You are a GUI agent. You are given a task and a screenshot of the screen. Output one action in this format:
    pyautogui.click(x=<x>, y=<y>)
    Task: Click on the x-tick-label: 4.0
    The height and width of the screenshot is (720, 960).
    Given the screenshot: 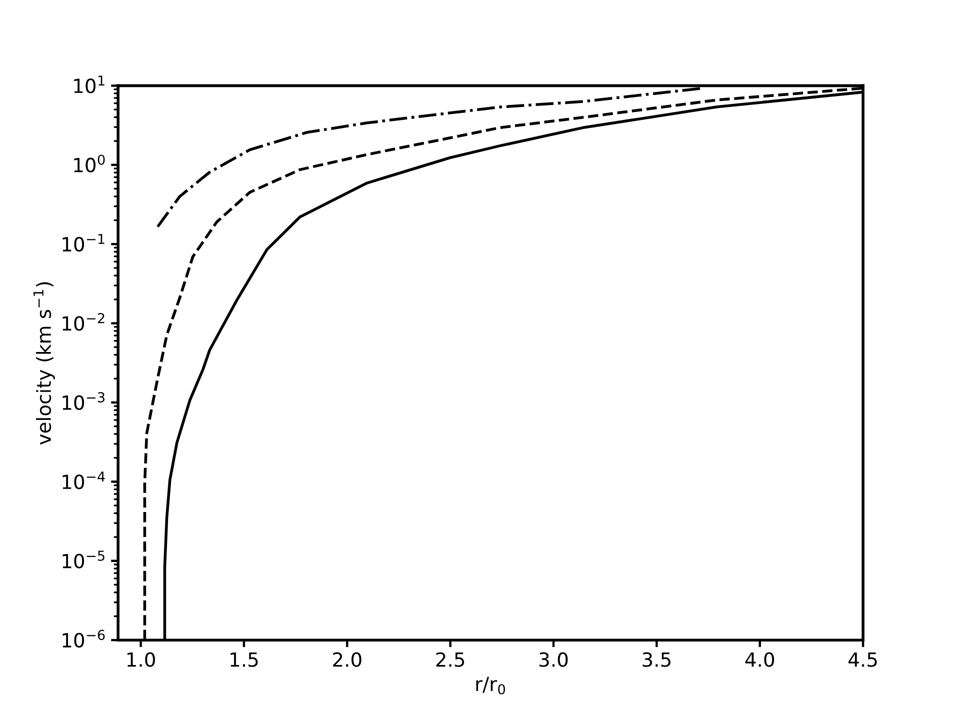 What is the action you would take?
    pyautogui.click(x=759, y=659)
    